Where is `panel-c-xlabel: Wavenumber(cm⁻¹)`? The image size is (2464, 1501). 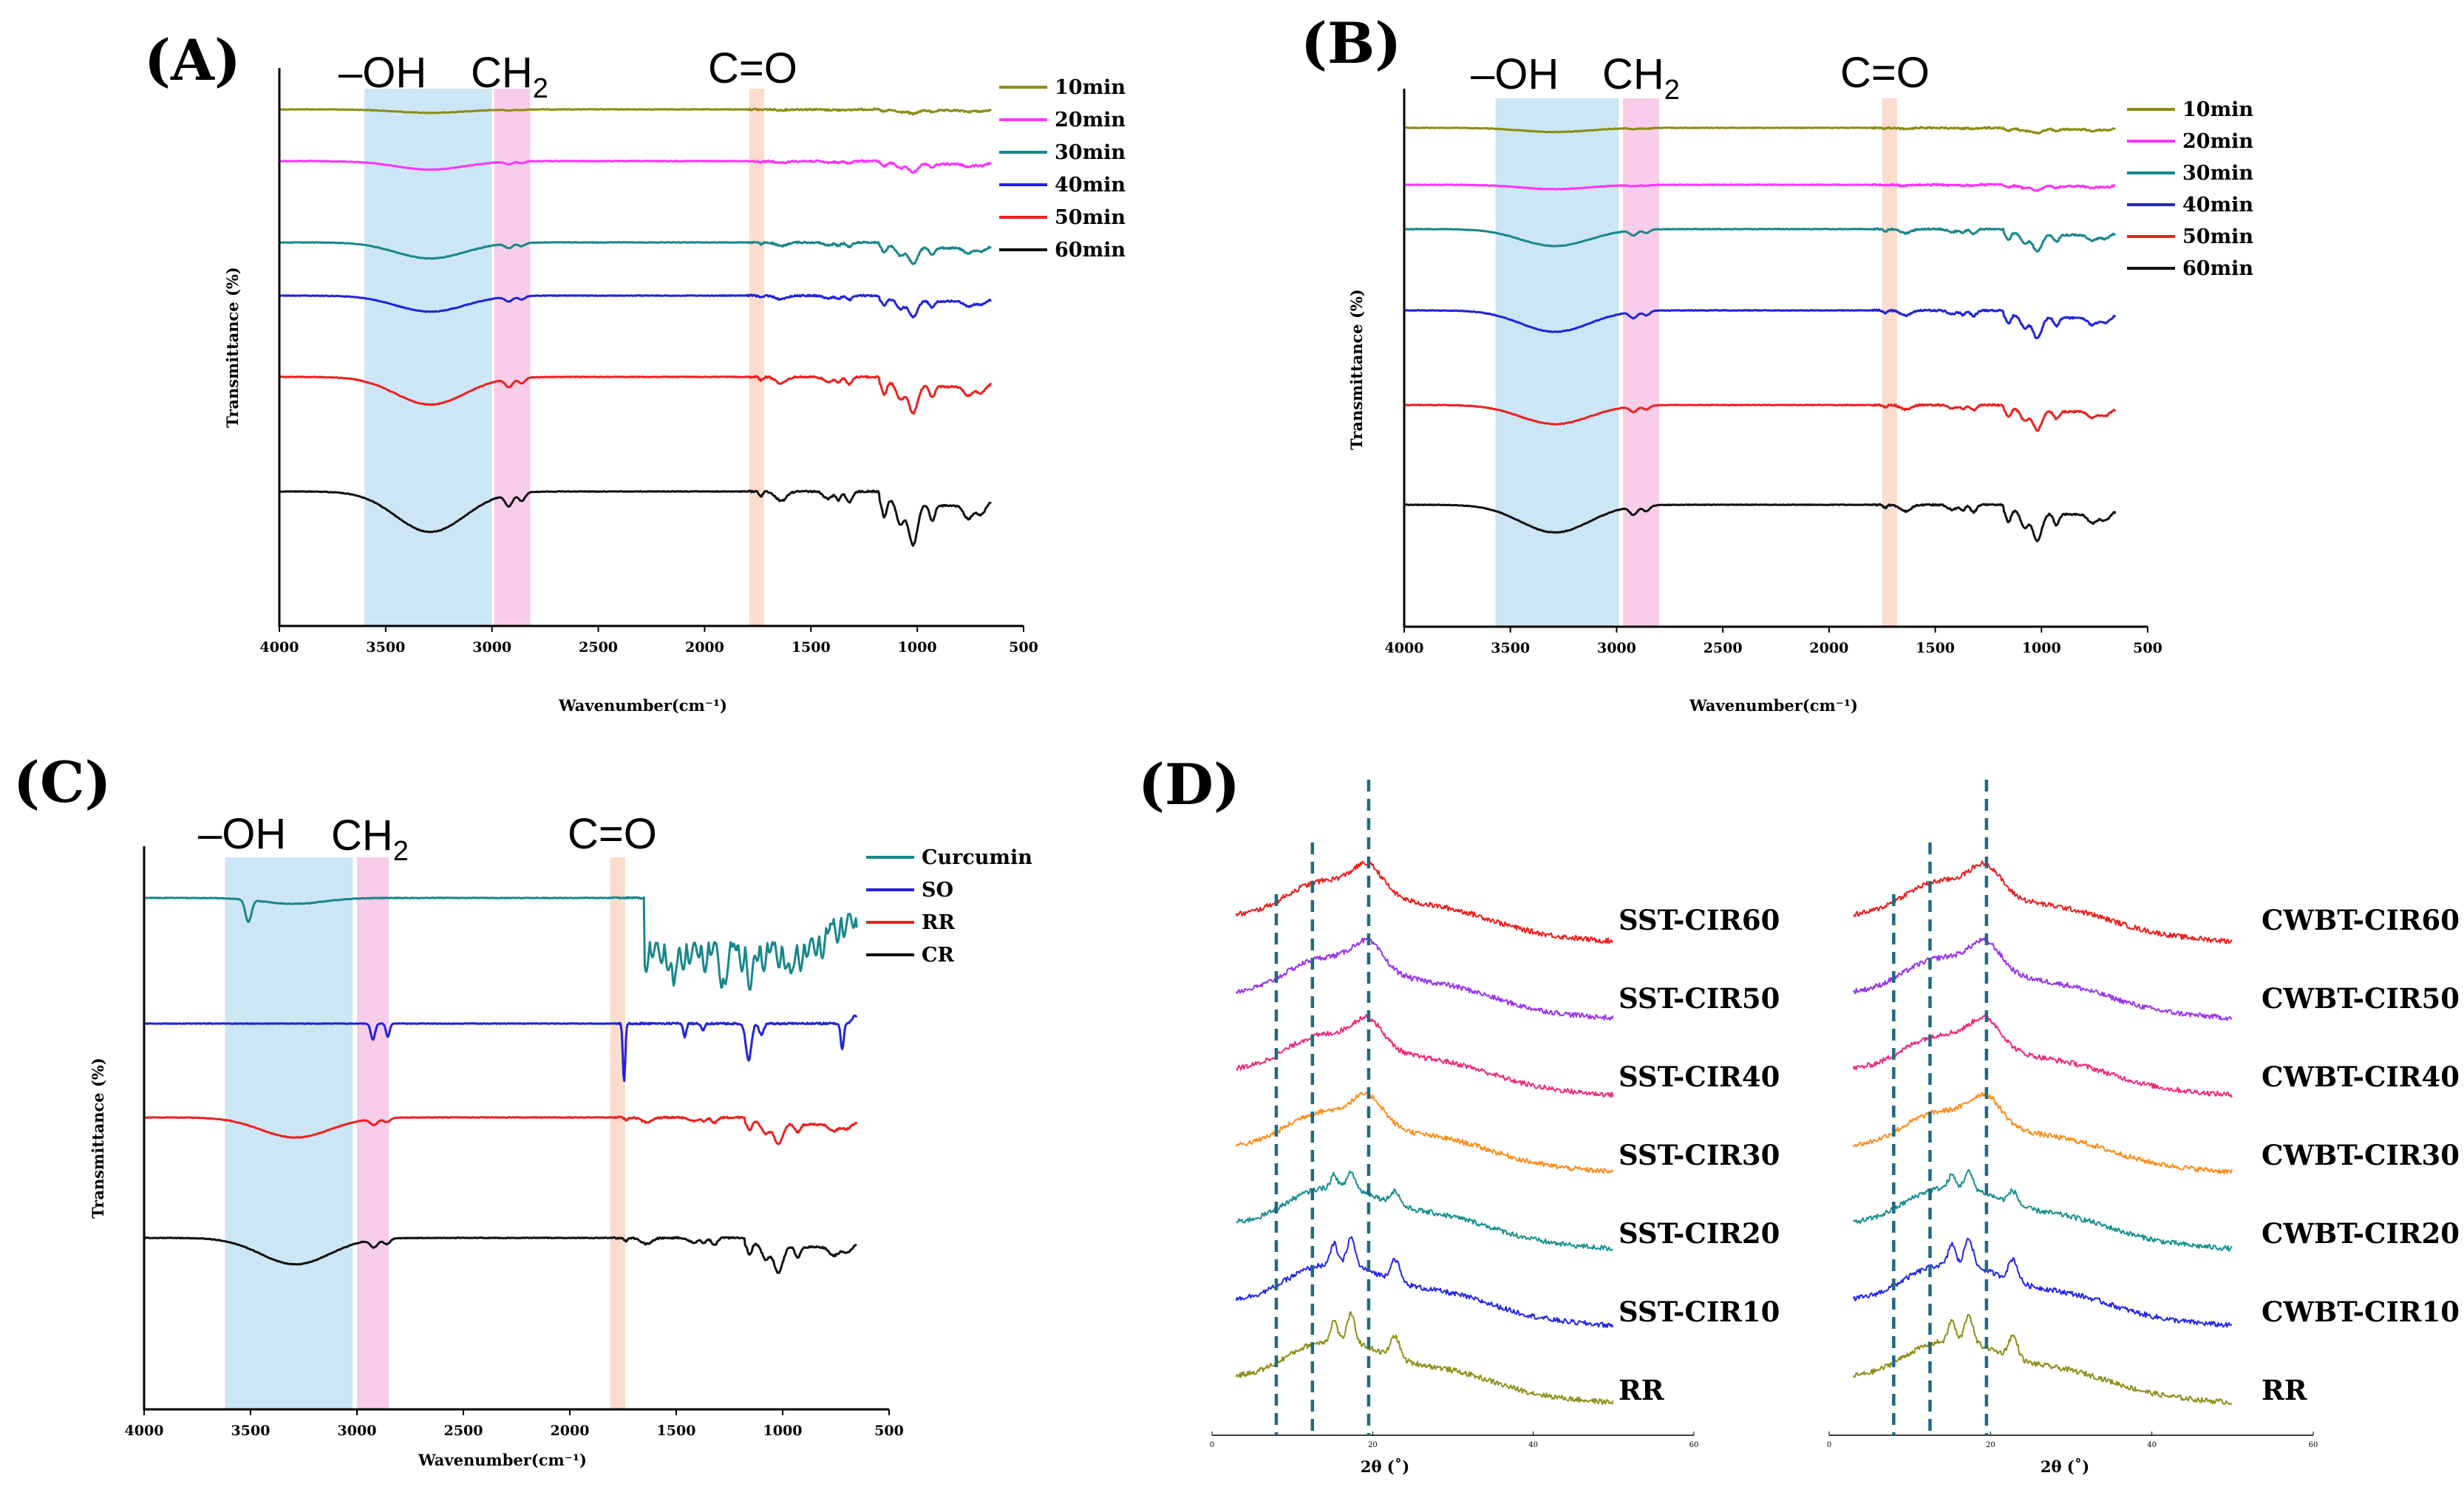 panel-c-xlabel: Wavenumber(cm⁻¹) is located at coordinates (503, 1460).